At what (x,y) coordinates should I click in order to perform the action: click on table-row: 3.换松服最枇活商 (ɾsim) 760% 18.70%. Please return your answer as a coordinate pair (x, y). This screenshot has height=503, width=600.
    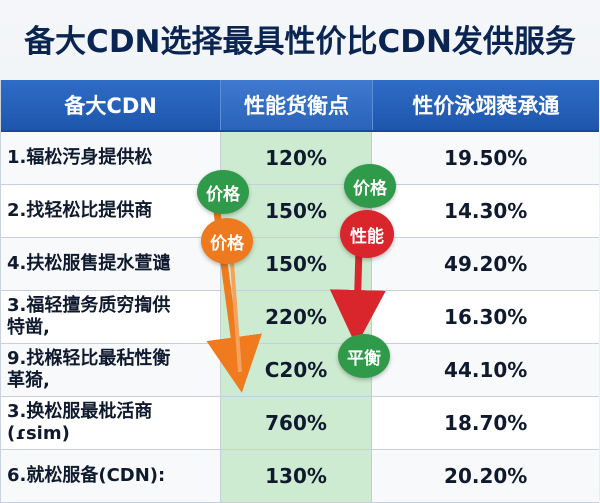
    Looking at the image, I should click on (300, 423).